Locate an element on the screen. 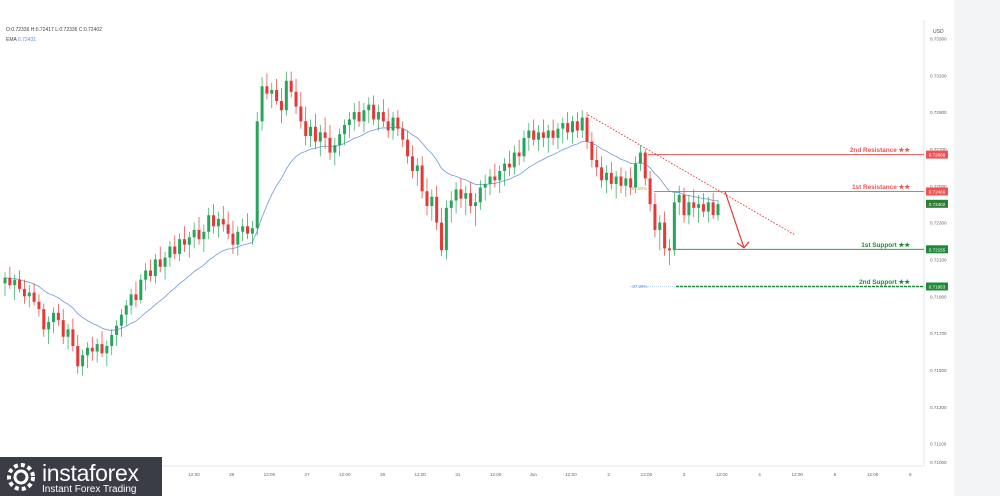 The height and width of the screenshot is (501, 1000). time-tick-label: 31 is located at coordinates (458, 474).